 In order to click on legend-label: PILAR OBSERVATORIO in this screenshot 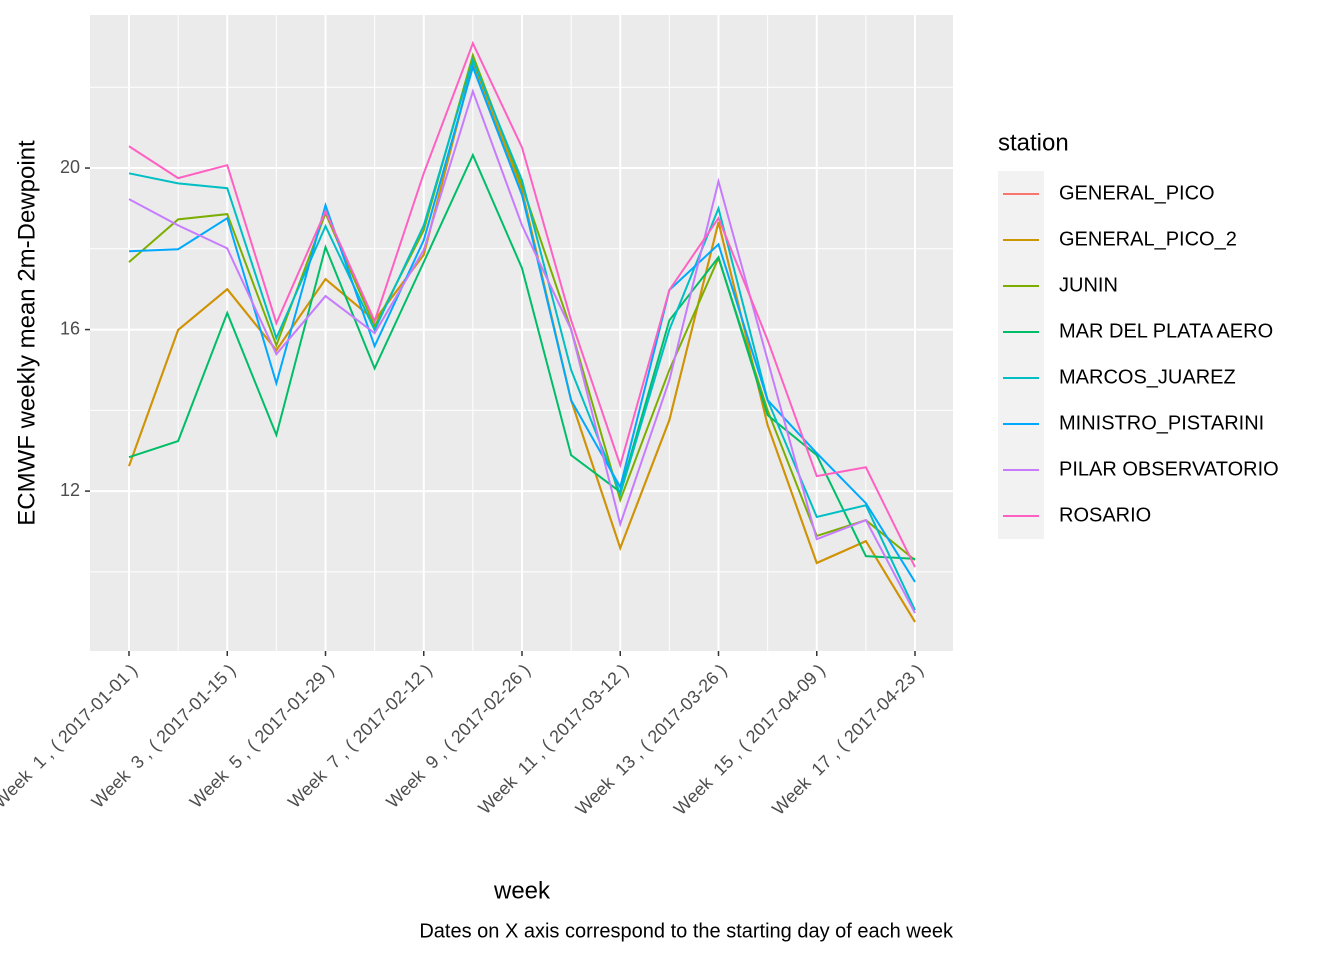, I will do `click(1169, 469)`.